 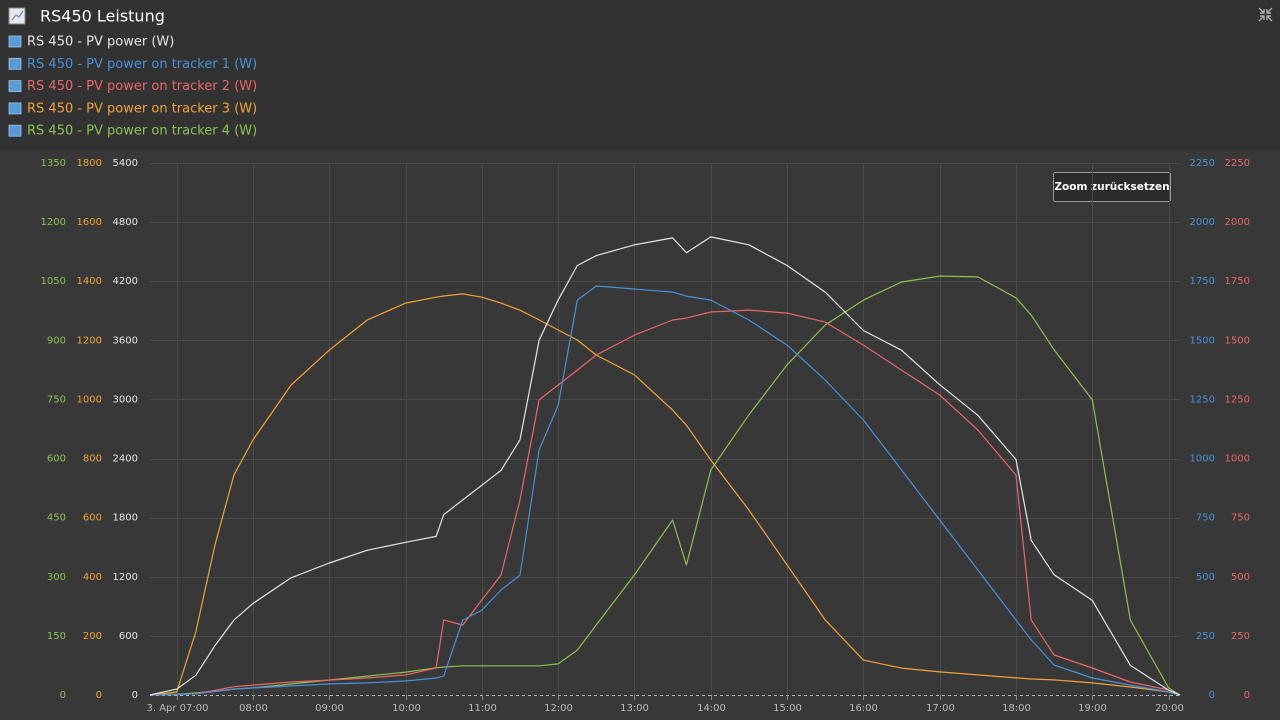 What do you see at coordinates (1265, 14) in the screenshot?
I see `collapse-button` at bounding box center [1265, 14].